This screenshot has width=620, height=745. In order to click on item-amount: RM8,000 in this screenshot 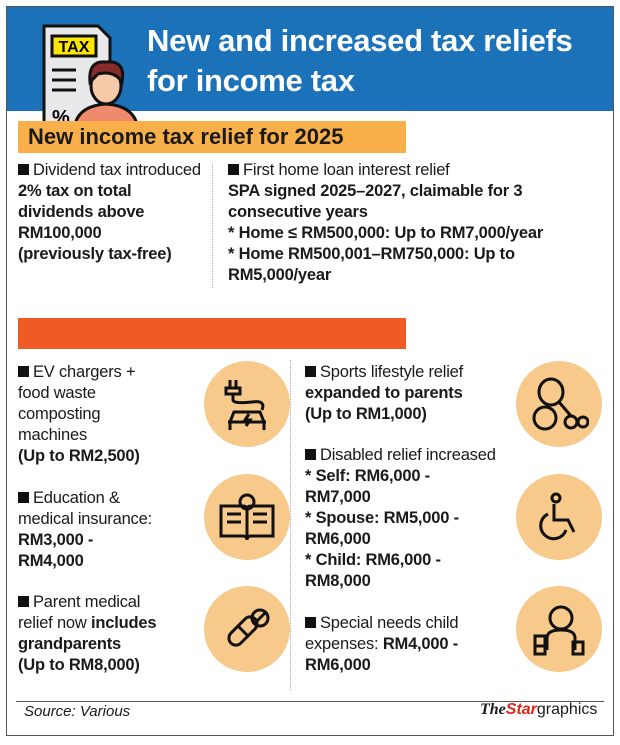, I will do `click(338, 581)`.